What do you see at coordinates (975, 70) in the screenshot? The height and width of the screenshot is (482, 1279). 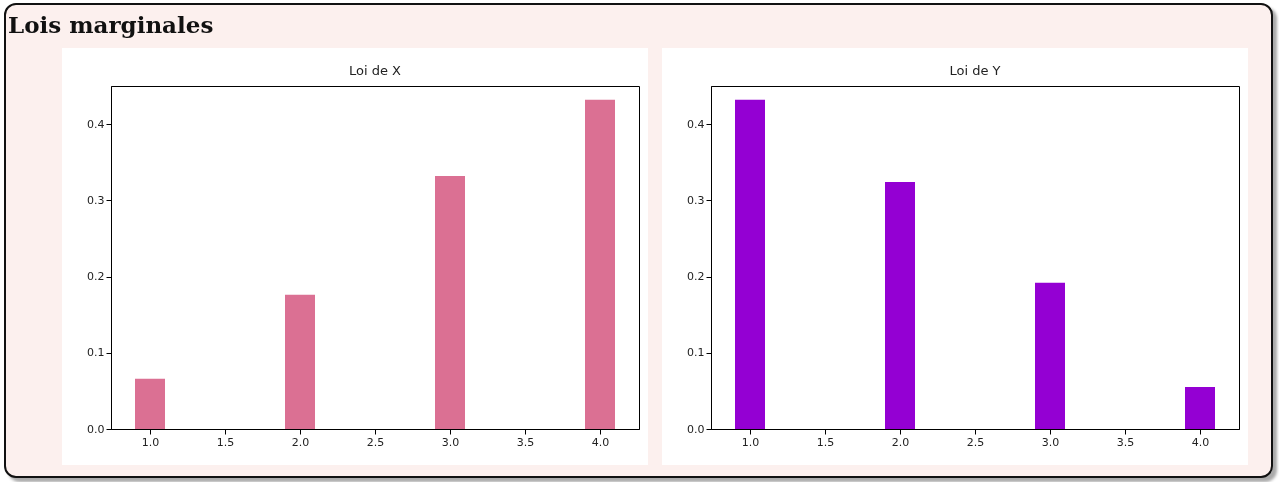 I see `chart-title: Loi de Y` at bounding box center [975, 70].